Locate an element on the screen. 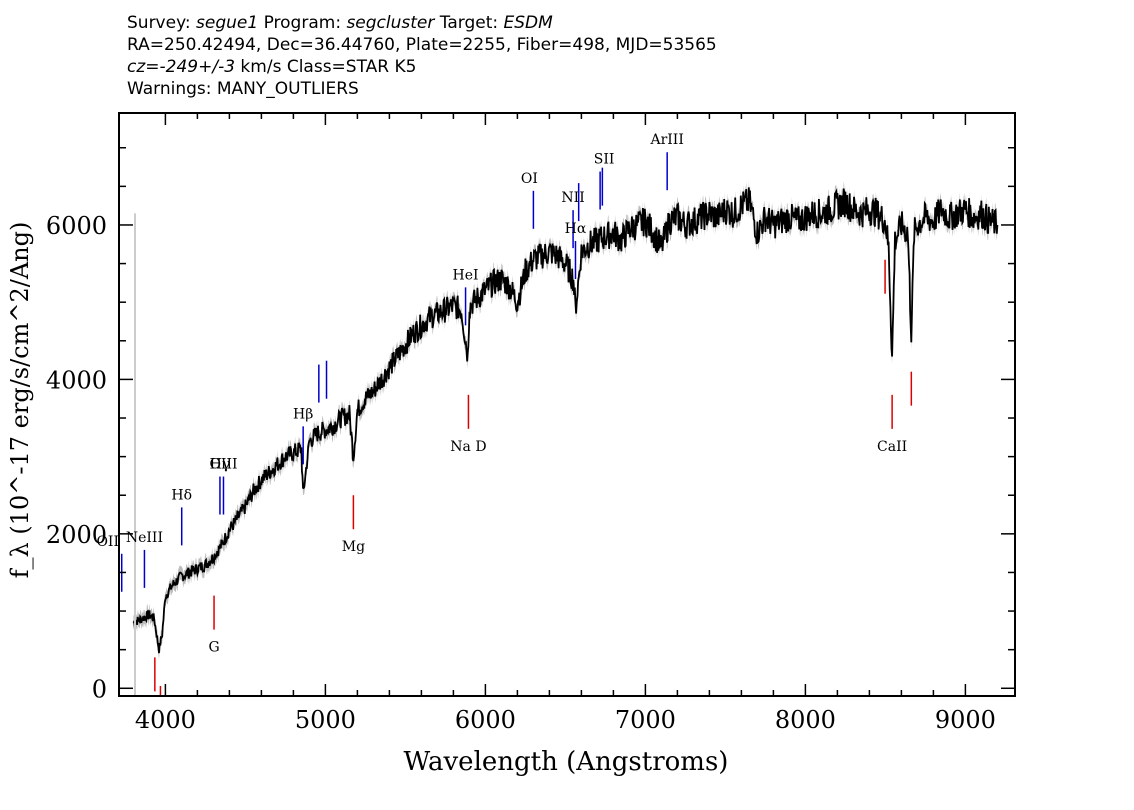 This screenshot has height=810, width=1134. line-marker-label: OII is located at coordinates (107, 542).